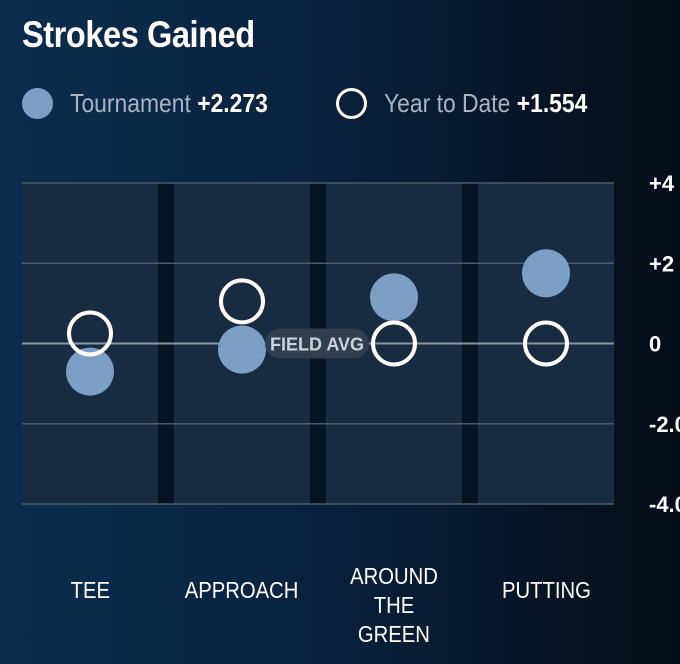 This screenshot has width=680, height=664. Describe the element at coordinates (662, 183) in the screenshot. I see `y-tick-label: +4` at that location.